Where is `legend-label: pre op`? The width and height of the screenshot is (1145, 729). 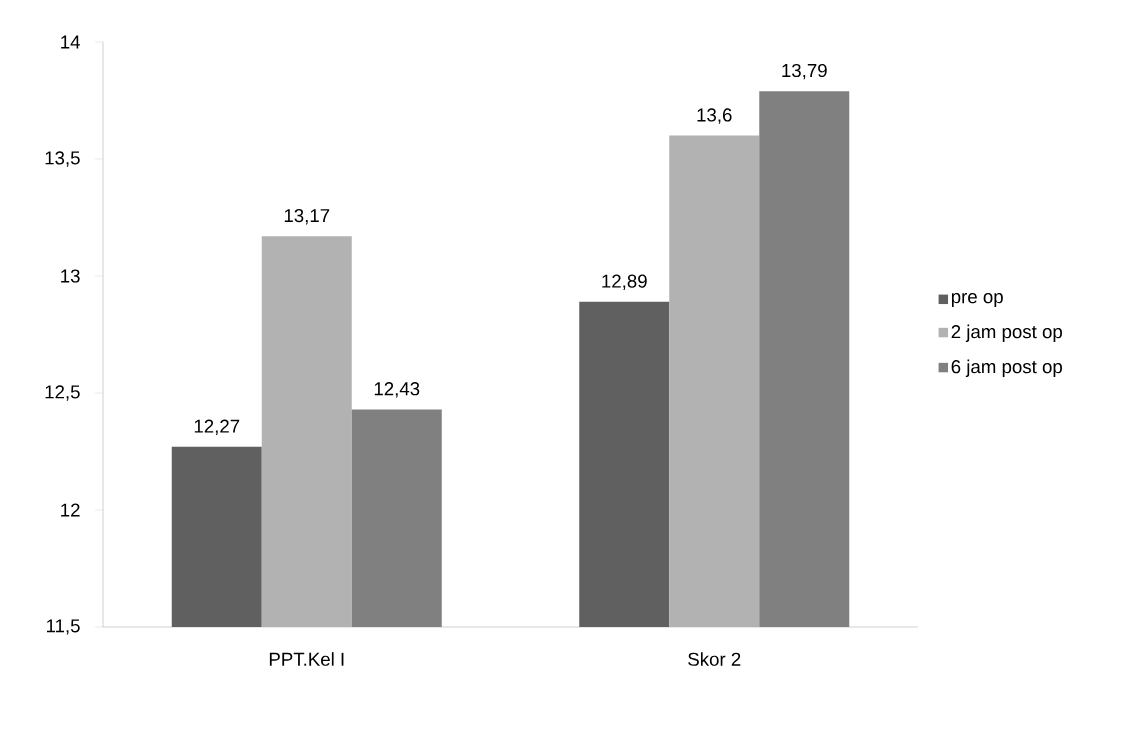
legend-label: pre op is located at coordinates (977, 300).